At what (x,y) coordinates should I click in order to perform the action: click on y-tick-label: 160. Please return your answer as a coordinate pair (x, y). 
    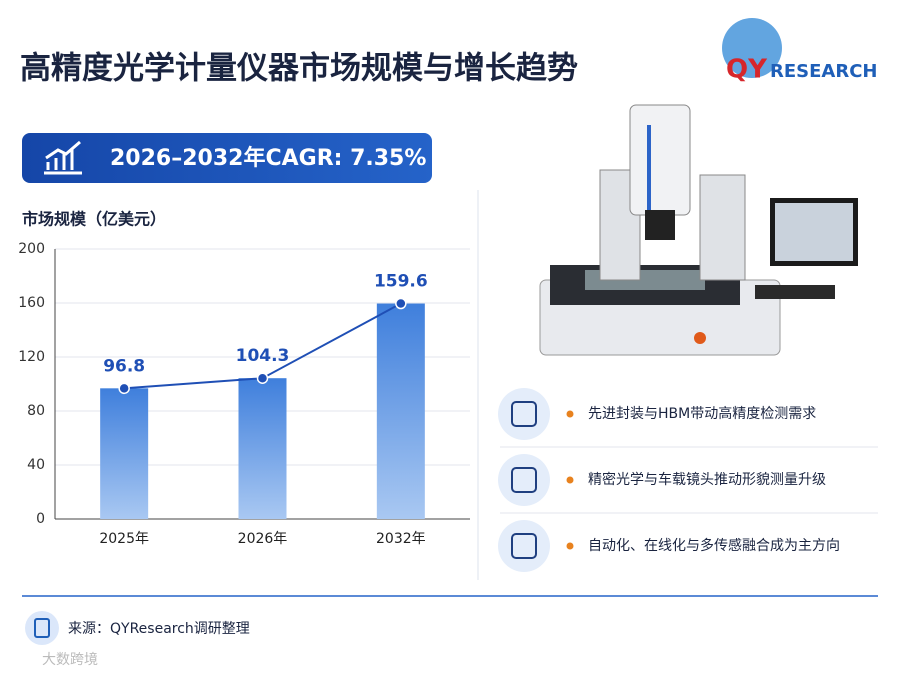
    Looking at the image, I should click on (31, 303).